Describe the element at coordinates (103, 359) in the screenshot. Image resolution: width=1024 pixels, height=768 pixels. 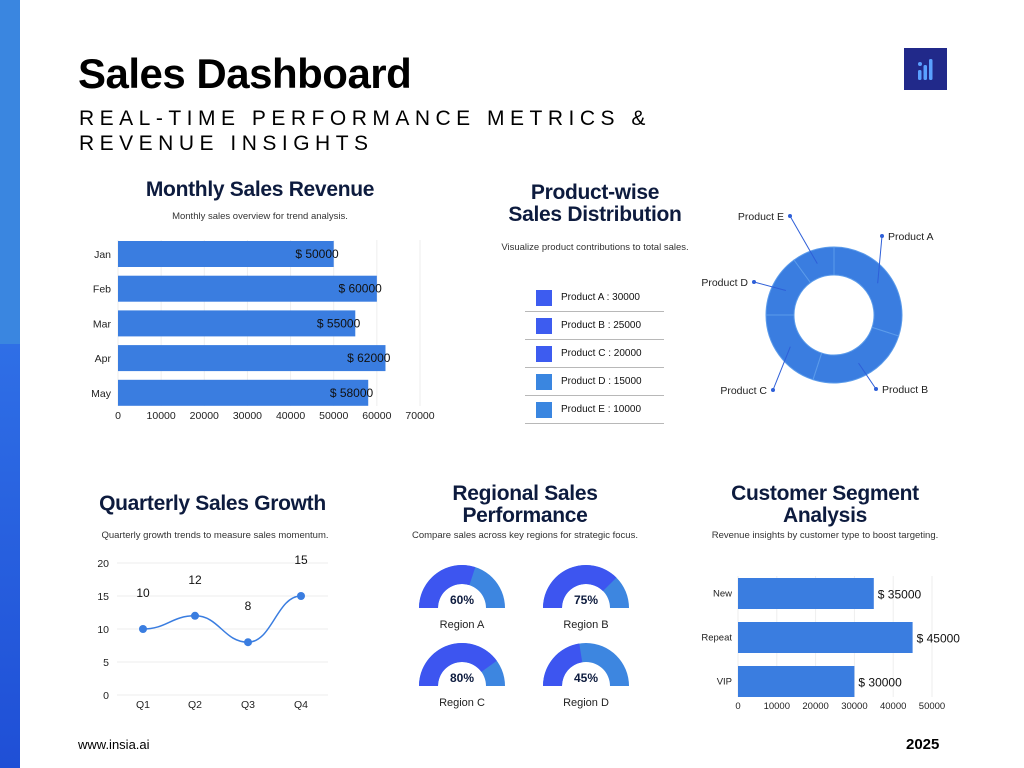
I see `monthly-y-tick: Apr` at that location.